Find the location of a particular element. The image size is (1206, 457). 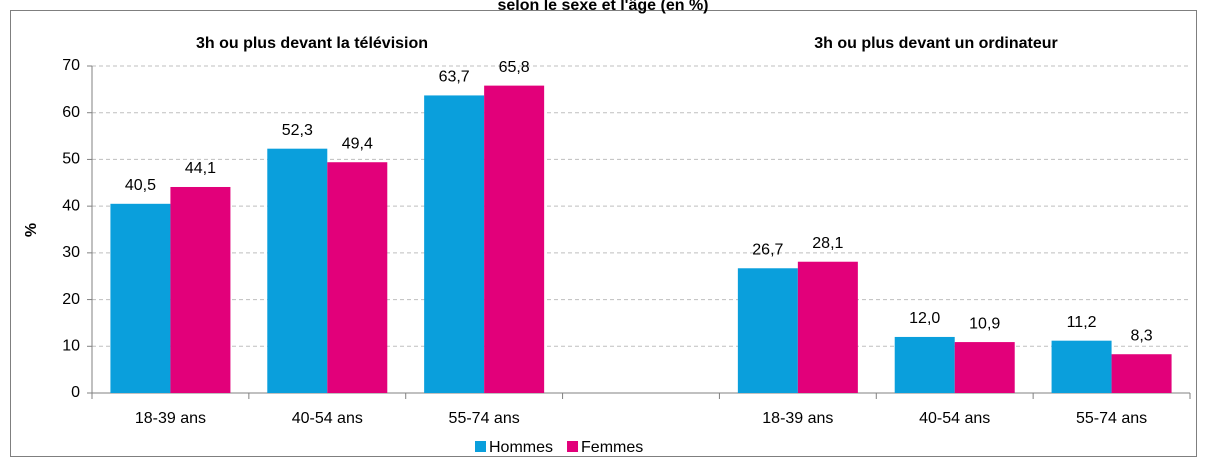

chart-title: selon le sexe et l'âge (en %) is located at coordinates (603, 7).